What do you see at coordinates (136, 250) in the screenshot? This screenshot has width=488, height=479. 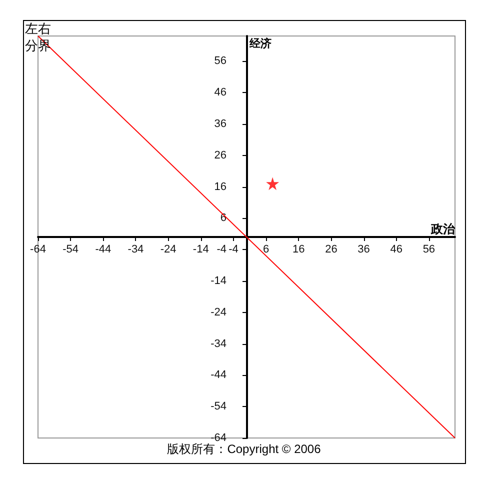 I see `x-tick-label: -34` at bounding box center [136, 250].